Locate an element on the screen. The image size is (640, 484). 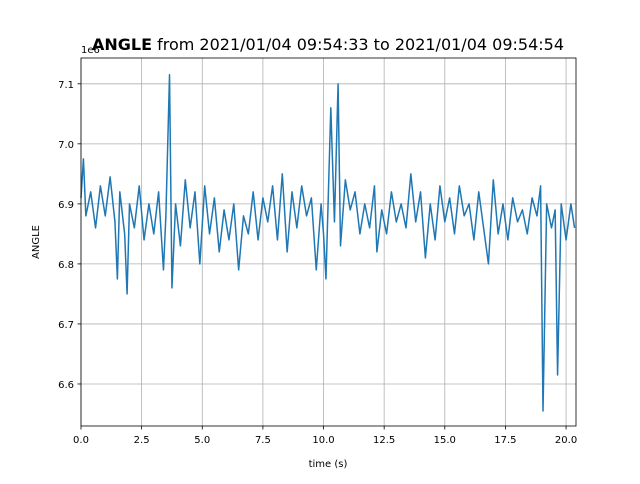
offset-label: 1e6 is located at coordinates (90, 50).